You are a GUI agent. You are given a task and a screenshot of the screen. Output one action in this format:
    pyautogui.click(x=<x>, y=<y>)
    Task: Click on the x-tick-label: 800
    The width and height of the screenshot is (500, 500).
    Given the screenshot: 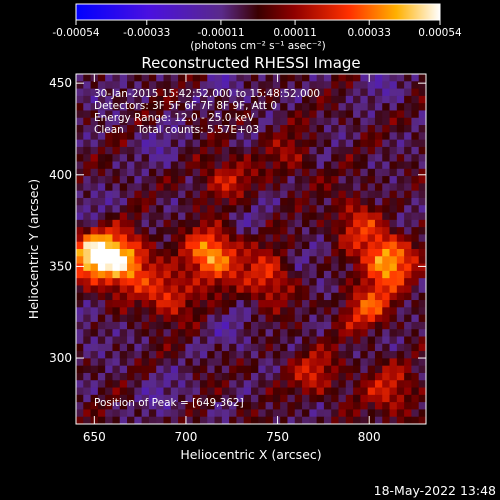 What is the action you would take?
    pyautogui.click(x=369, y=437)
    